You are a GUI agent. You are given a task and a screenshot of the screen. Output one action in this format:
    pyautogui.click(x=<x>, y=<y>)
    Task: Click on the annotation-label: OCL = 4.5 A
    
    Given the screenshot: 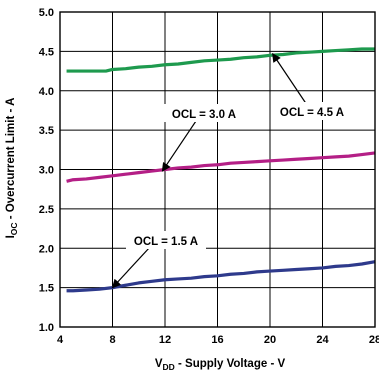 What is the action you would take?
    pyautogui.click(x=312, y=113)
    